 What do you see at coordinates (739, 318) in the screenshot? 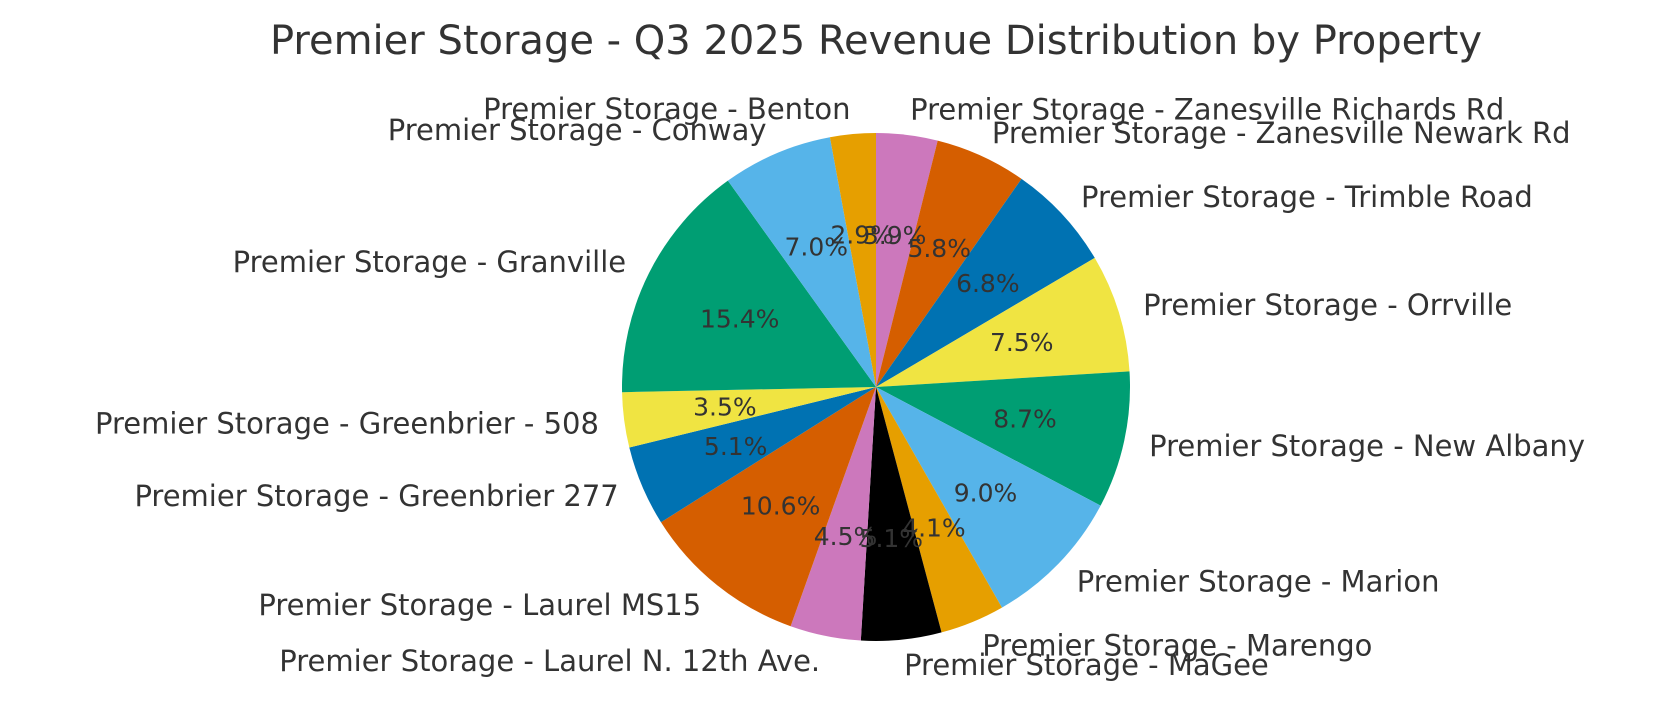
I see `percent-label: 15.4%` at bounding box center [739, 318].